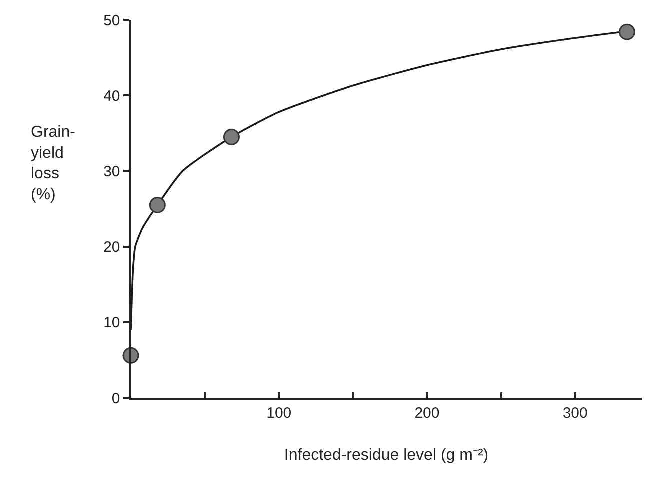 The image size is (662, 483). I want to click on y-tick-label: 0, so click(116, 399).